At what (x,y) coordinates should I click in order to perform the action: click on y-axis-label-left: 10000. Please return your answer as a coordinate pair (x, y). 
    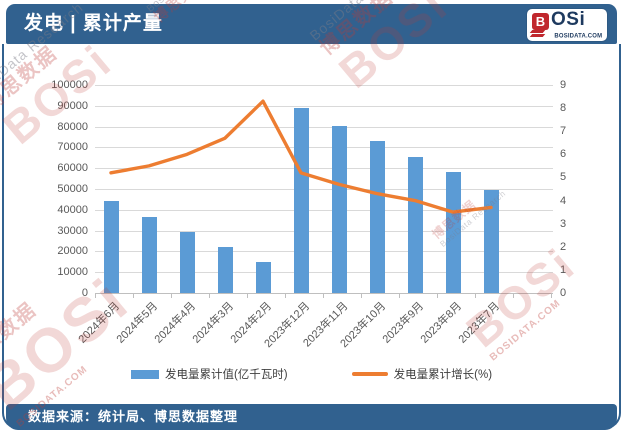
    Looking at the image, I should click on (72, 272).